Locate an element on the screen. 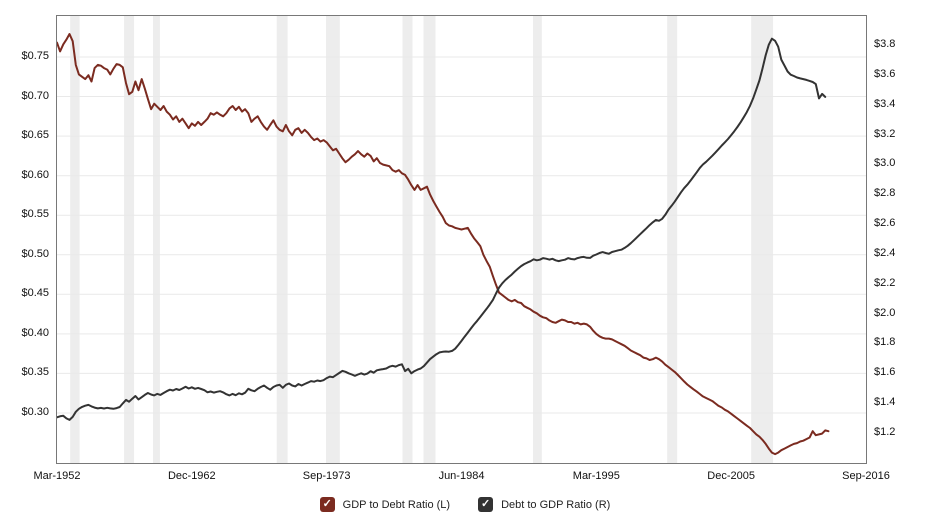 The image size is (930, 527). y-axis-left-label: $0.35 is located at coordinates (35, 372).